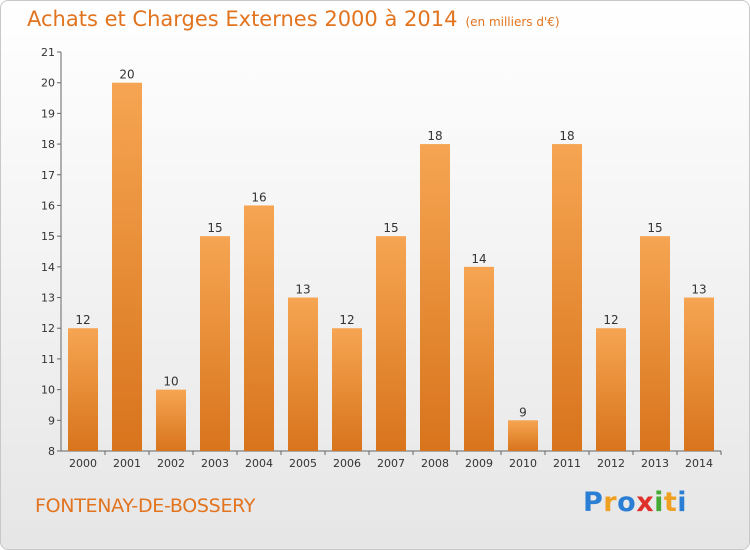  What do you see at coordinates (171, 463) in the screenshot?
I see `x-tick-label-2002: 2002` at bounding box center [171, 463].